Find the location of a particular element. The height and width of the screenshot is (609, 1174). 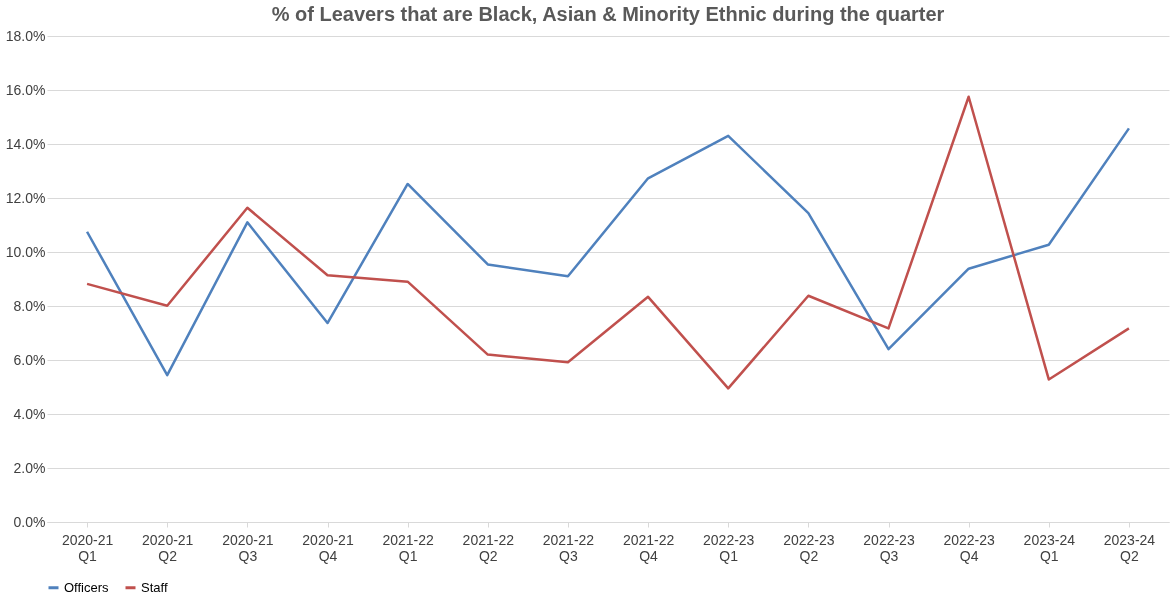

x-tick-label: 2023-24 Q2 is located at coordinates (1129, 547).